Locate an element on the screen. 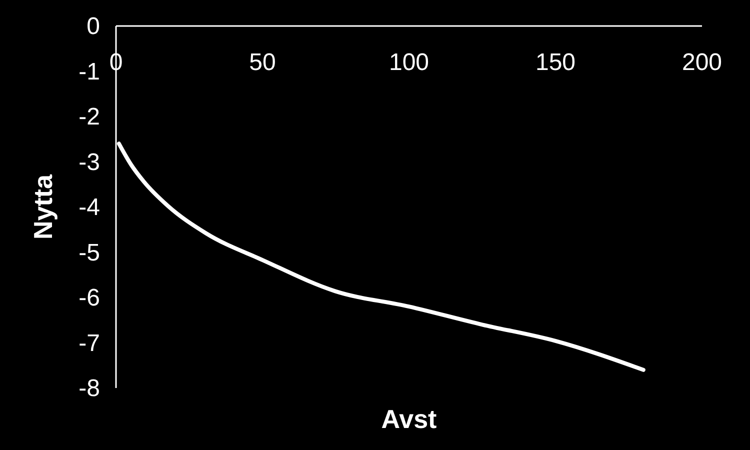 The height and width of the screenshot is (450, 750). y-tick-label: 0 is located at coordinates (93, 26).